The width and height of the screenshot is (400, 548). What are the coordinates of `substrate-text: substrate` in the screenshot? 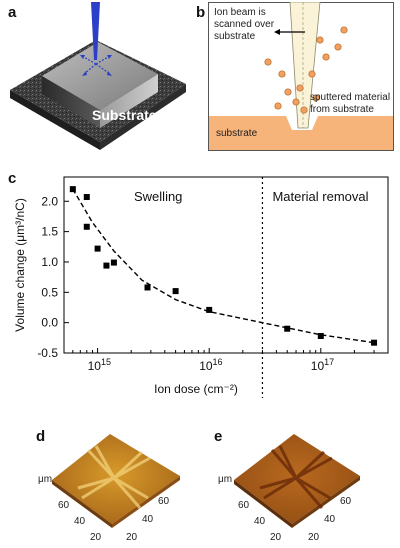 It's located at (237, 133).